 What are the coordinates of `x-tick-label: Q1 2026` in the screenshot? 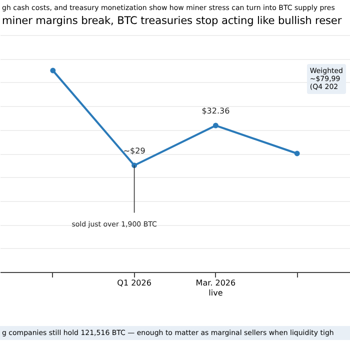 It's located at (134, 283).